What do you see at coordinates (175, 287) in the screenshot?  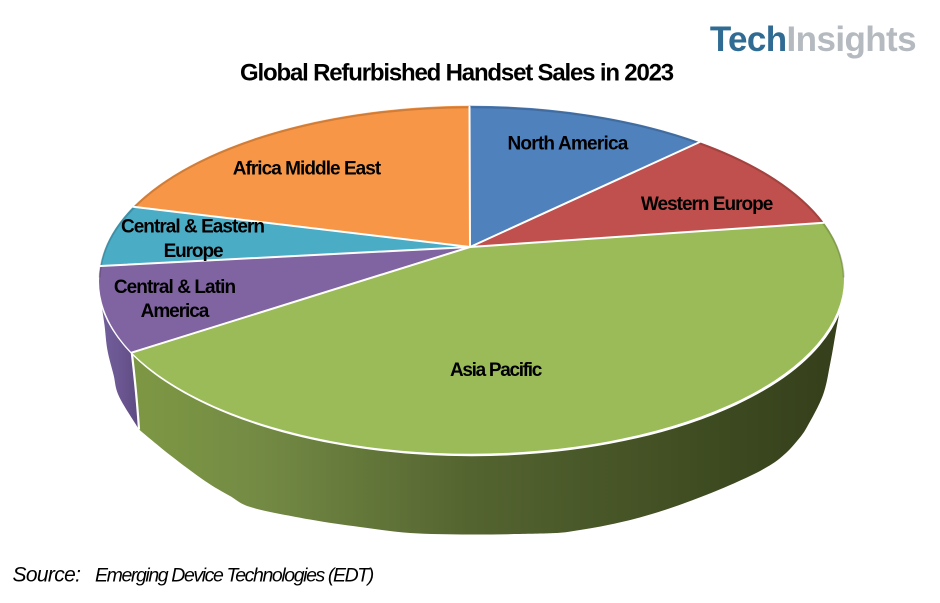 I see `svg-text: Central & Latin` at bounding box center [175, 287].